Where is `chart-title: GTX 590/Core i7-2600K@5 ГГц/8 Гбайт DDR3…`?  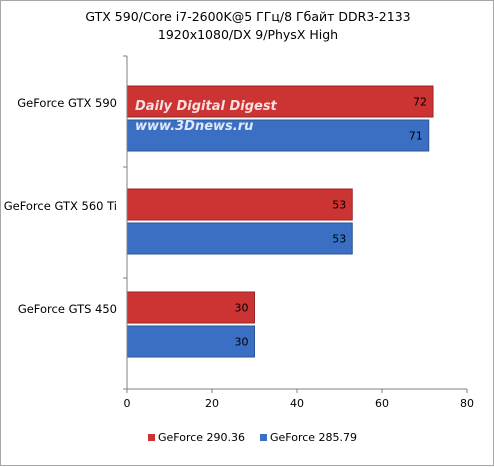 chart-title: GTX 590/Core i7-2600K@5 ГГц/8 Гбайт DDR3… is located at coordinates (247, 16).